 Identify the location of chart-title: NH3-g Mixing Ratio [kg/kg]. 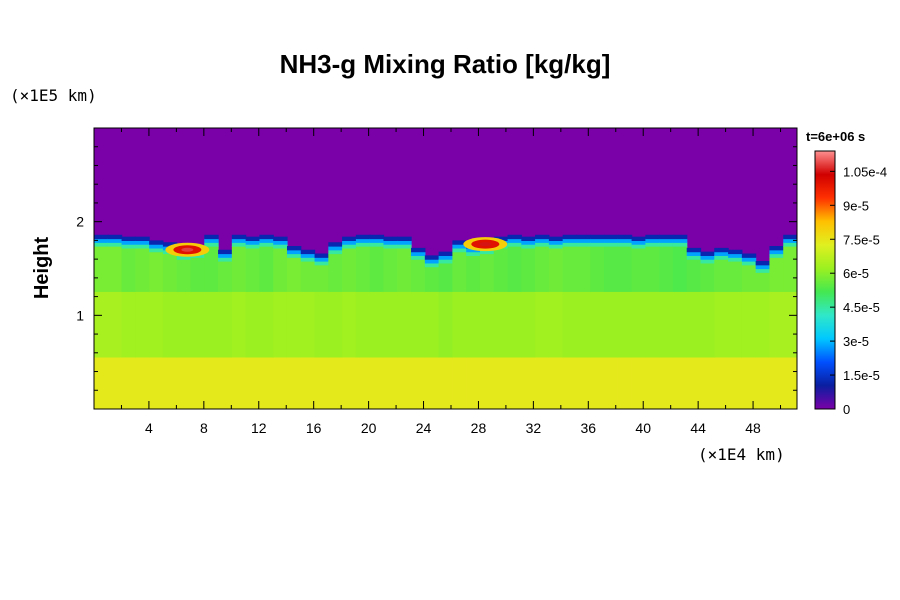
(445, 64).